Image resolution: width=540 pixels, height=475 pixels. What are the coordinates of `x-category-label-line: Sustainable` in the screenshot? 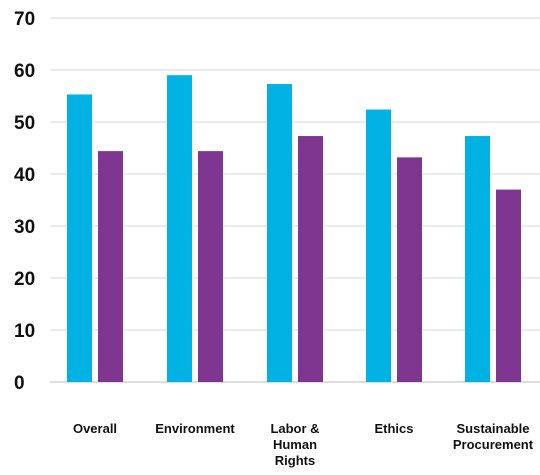 It's located at (493, 428).